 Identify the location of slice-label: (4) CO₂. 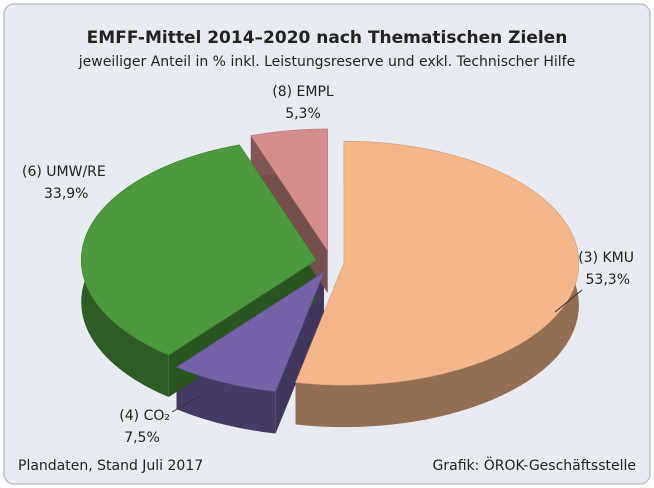
(144, 416).